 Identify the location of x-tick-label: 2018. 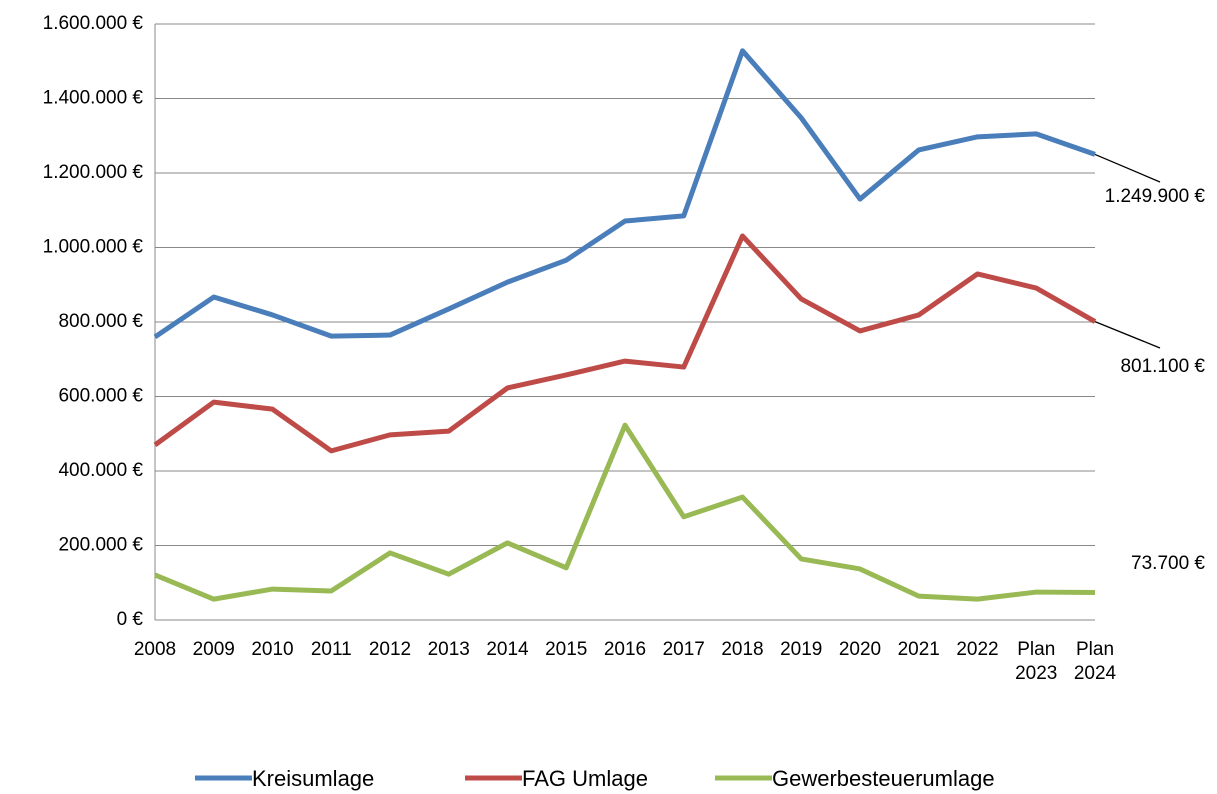
(742, 649).